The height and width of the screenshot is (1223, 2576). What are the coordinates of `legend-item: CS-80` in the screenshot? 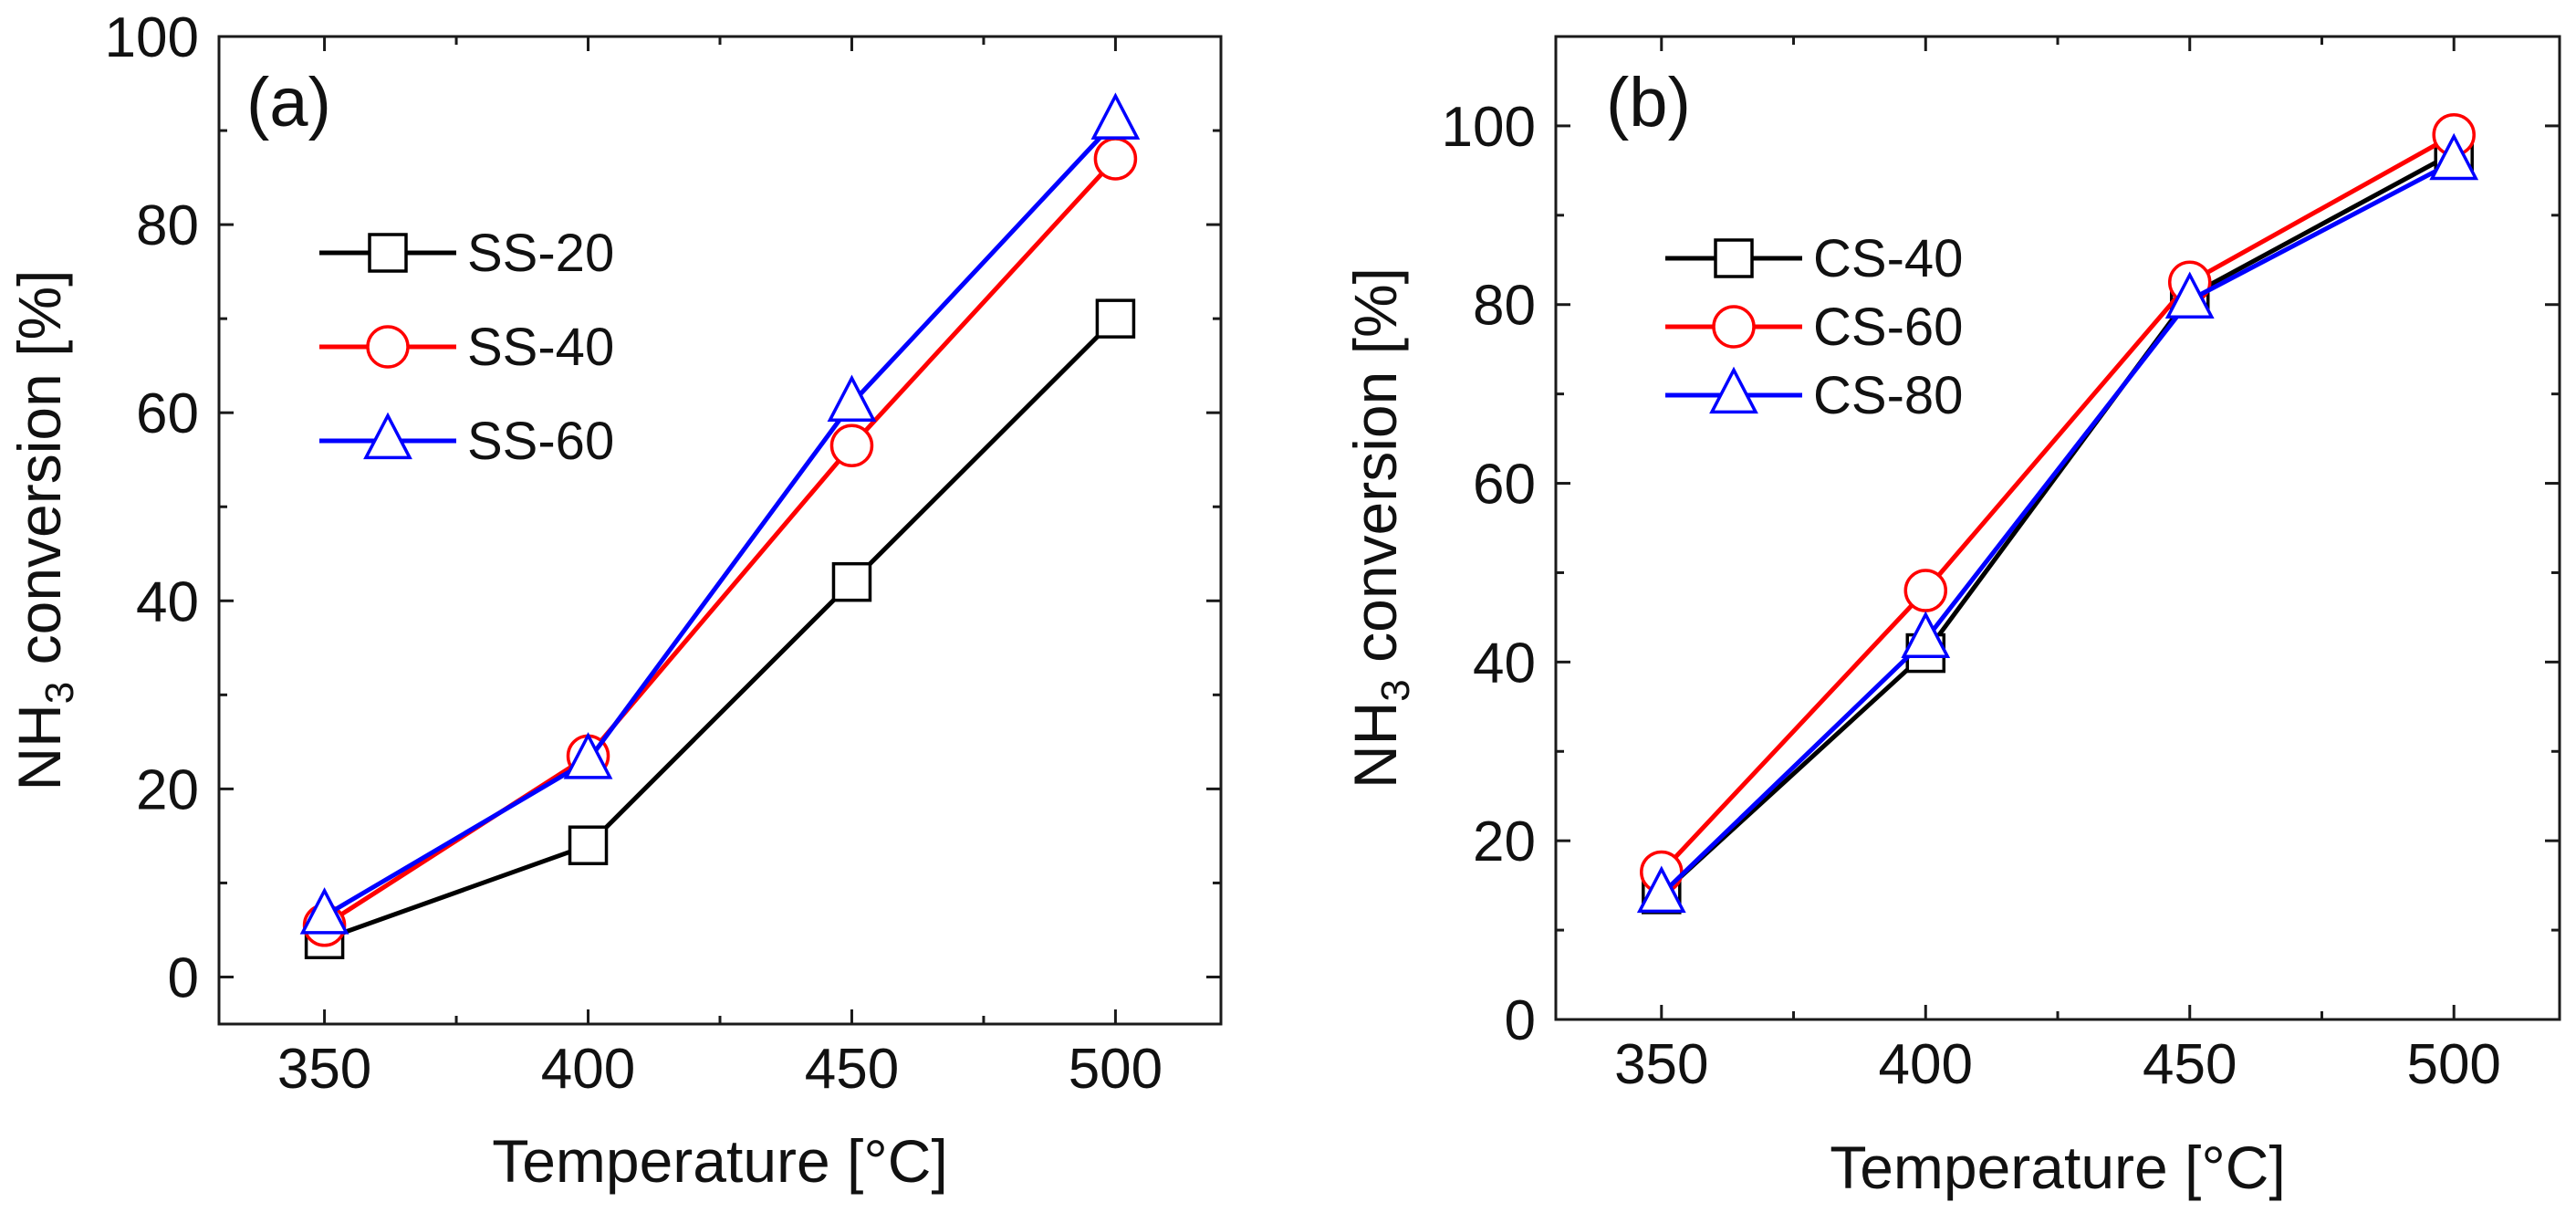 It's located at (1814, 395).